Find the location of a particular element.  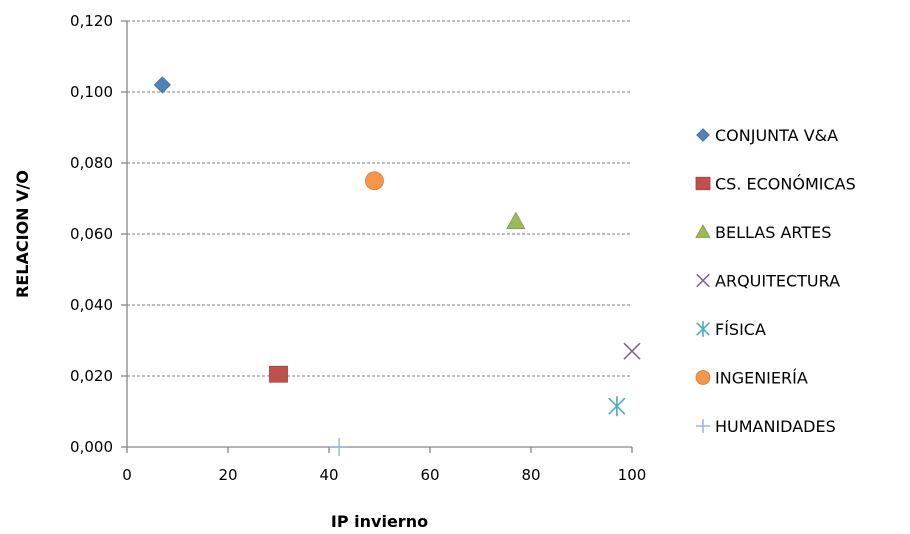

data-point-asterisk is located at coordinates (617, 406).